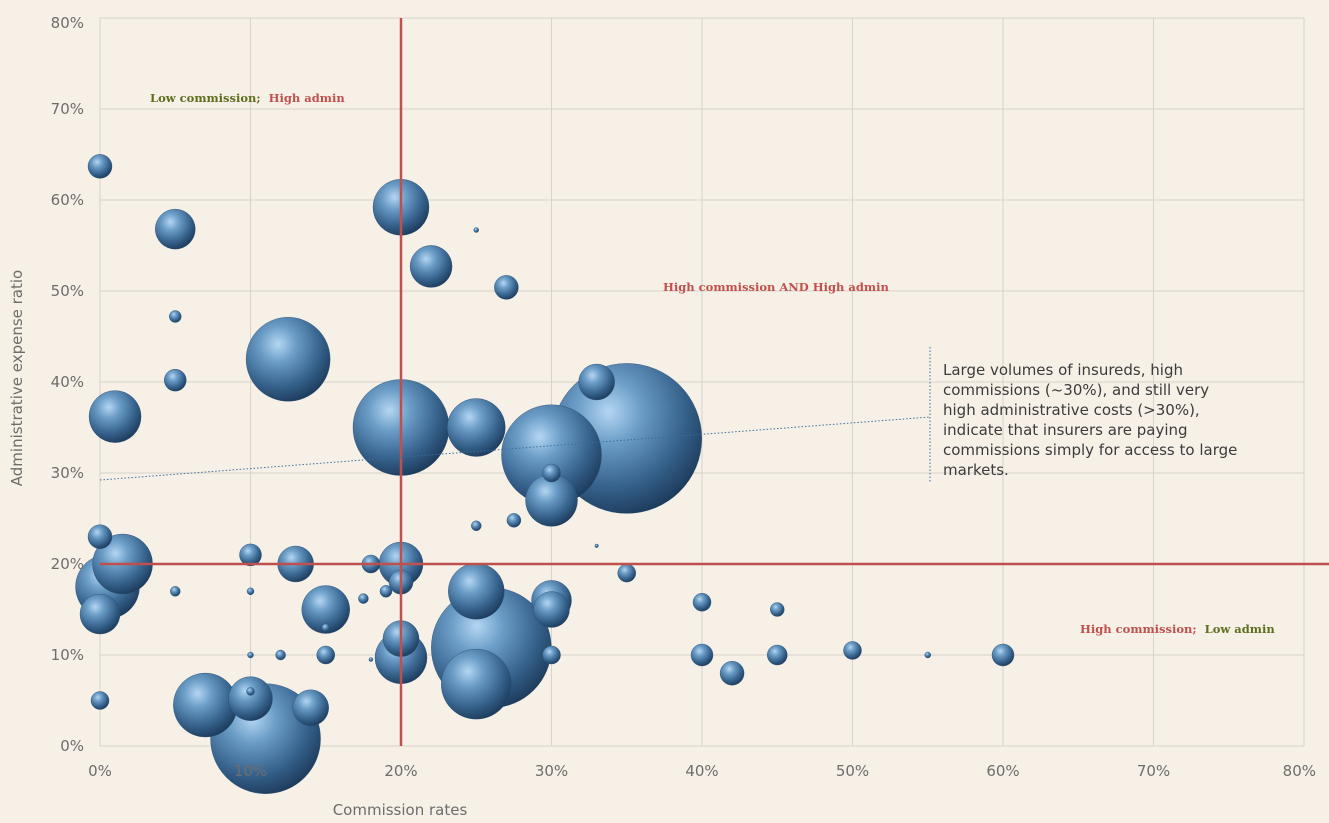  Describe the element at coordinates (67, 473) in the screenshot. I see `y-tick-label: 30%` at that location.